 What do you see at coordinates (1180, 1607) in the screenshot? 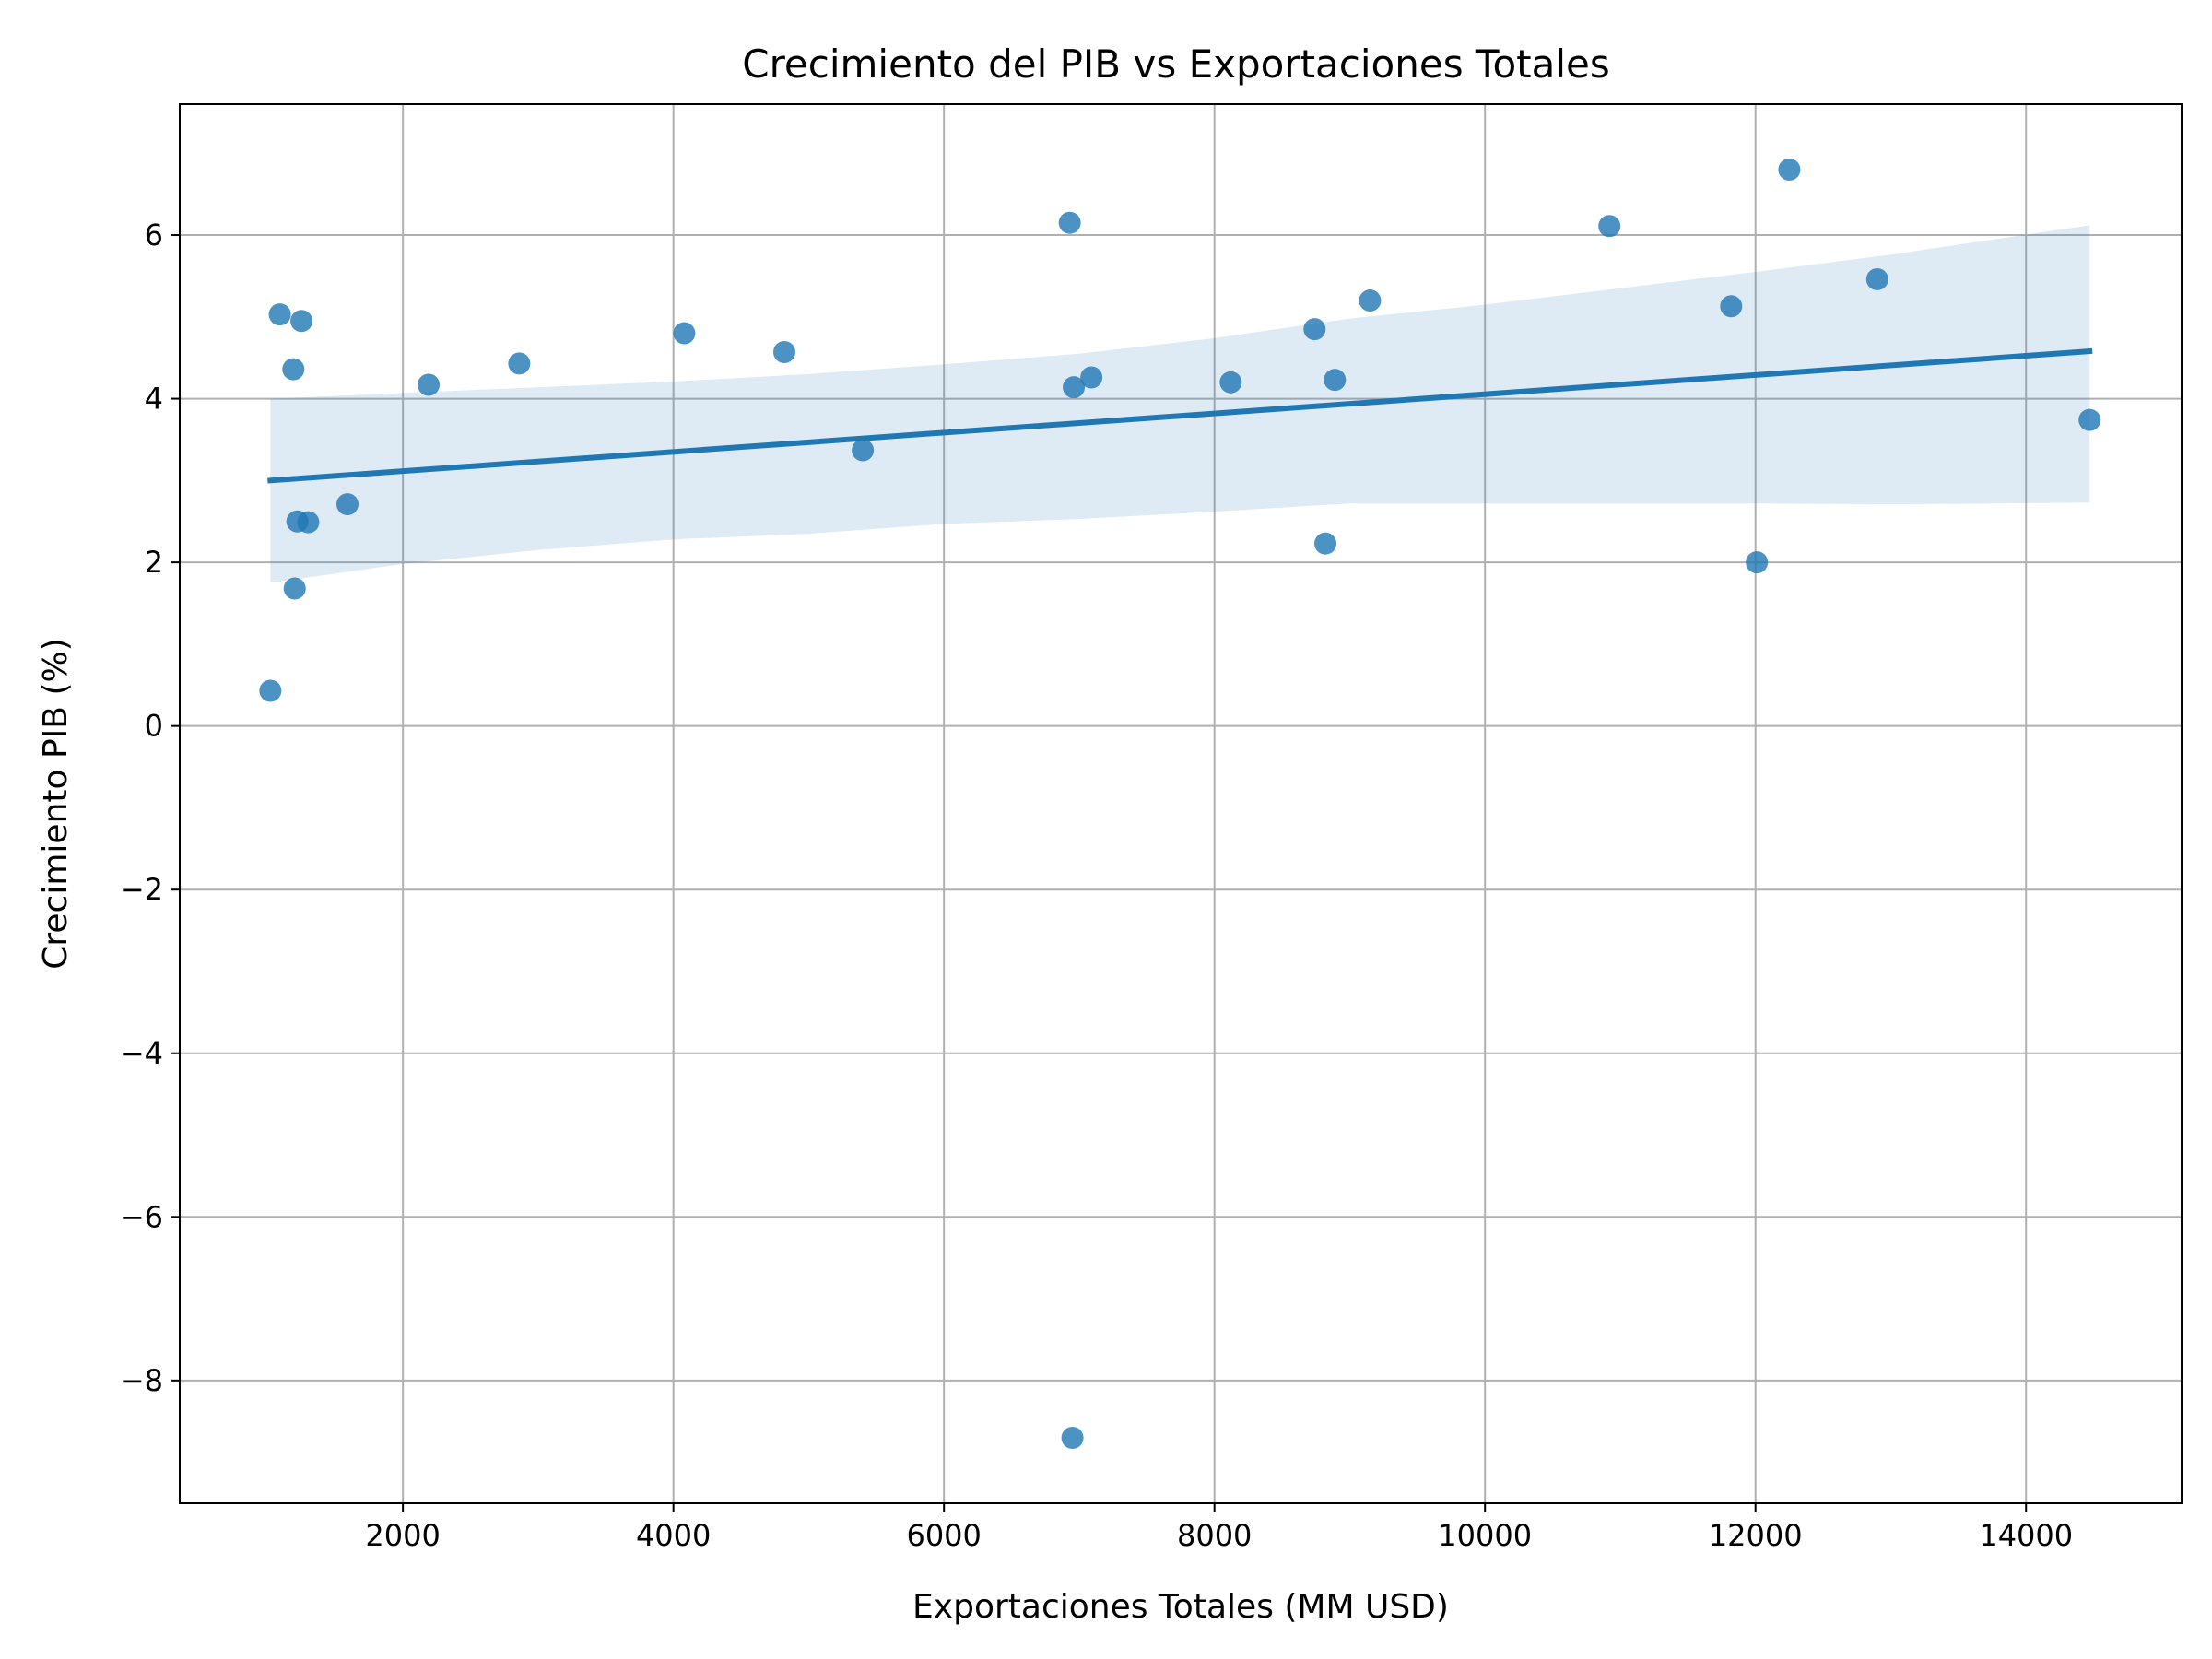
I see `x-axis-label: Exportaciones Totales (MM USD)` at bounding box center [1180, 1607].